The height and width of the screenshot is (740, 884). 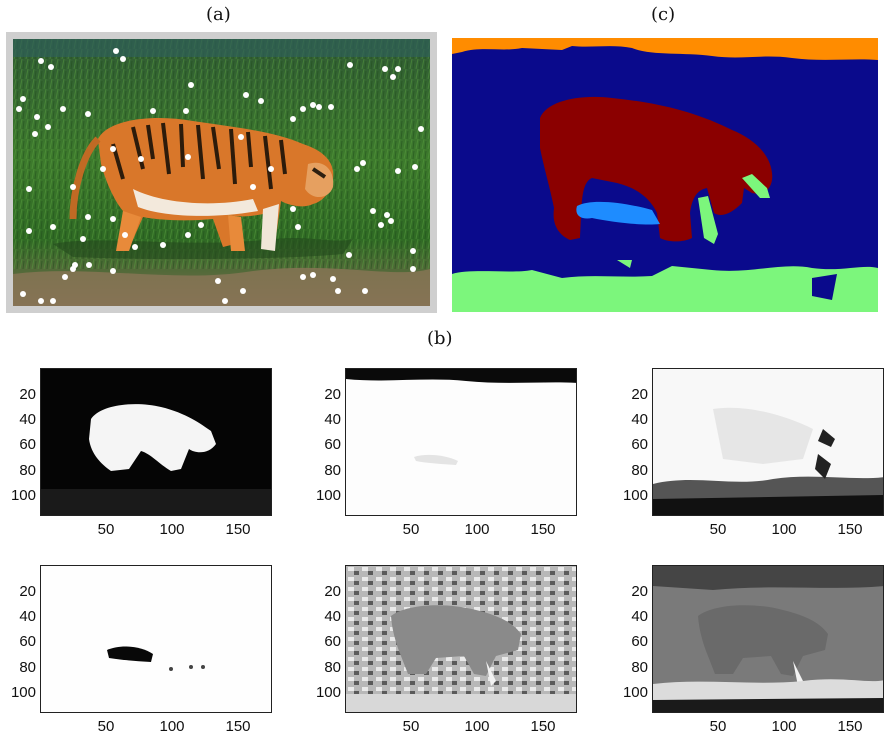 What do you see at coordinates (656, 169) in the screenshot?
I see `seg-tiger` at bounding box center [656, 169].